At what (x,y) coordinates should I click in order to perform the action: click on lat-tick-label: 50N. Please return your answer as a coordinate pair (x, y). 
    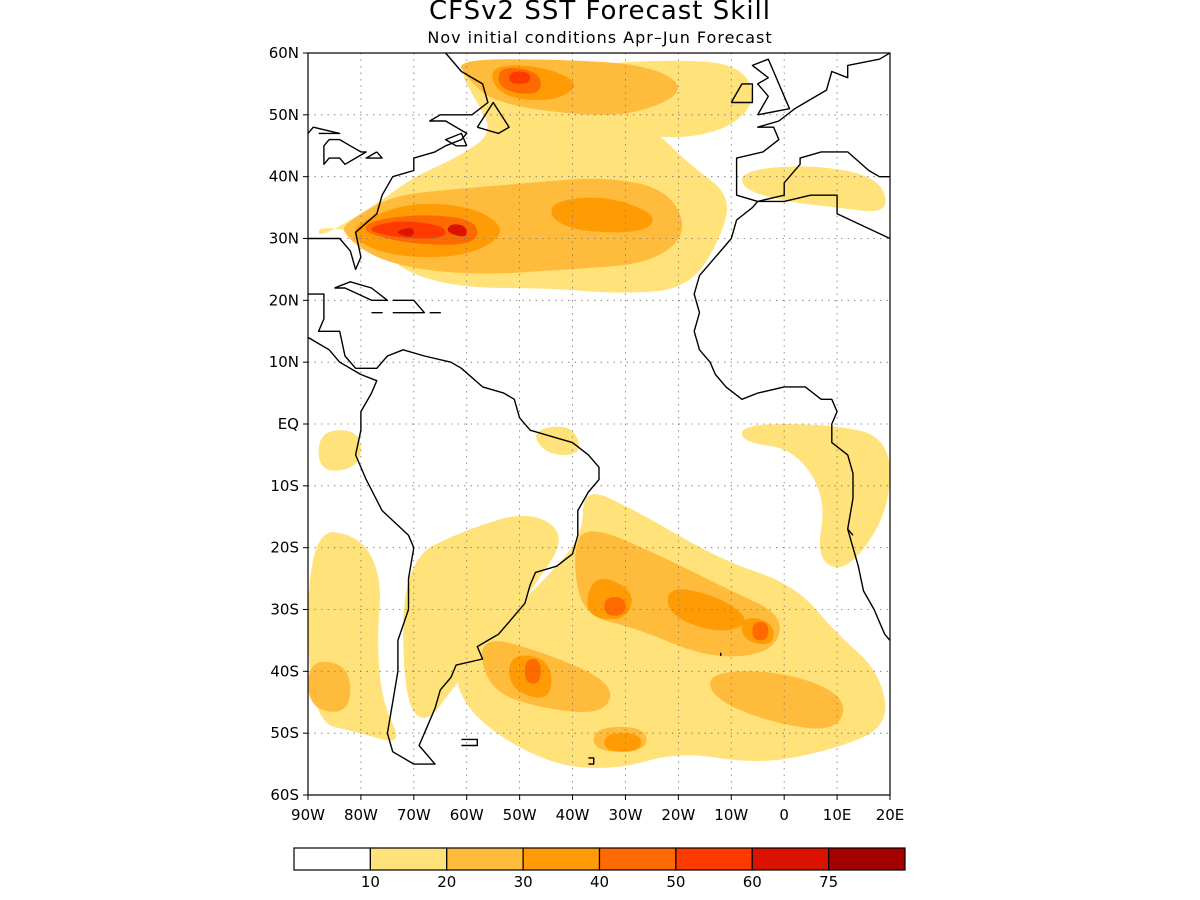
    Looking at the image, I should click on (284, 115).